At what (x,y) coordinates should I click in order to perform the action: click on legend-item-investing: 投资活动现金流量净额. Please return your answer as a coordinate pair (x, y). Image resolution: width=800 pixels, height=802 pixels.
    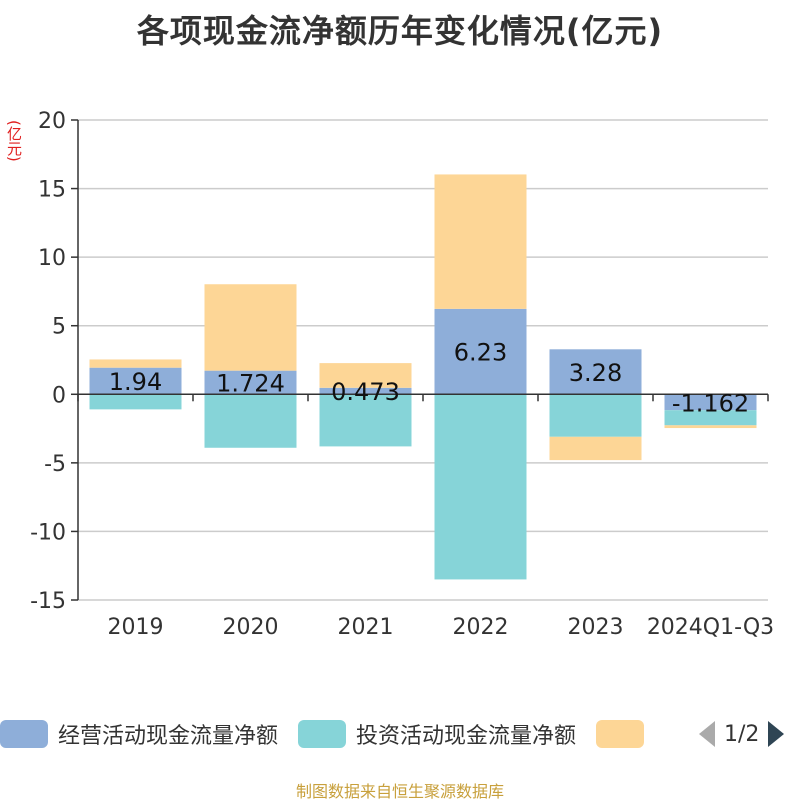
    Looking at the image, I should click on (437, 734).